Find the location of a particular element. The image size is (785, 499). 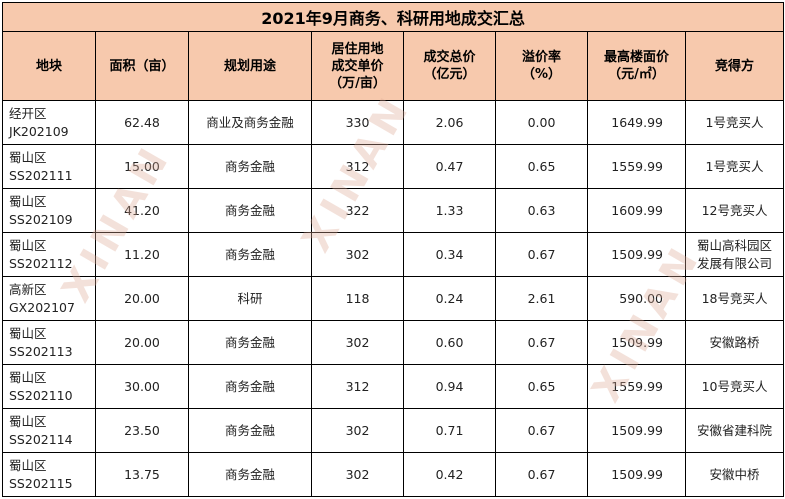

cell-plot: 蜀山区 SS202110 is located at coordinates (49, 386).